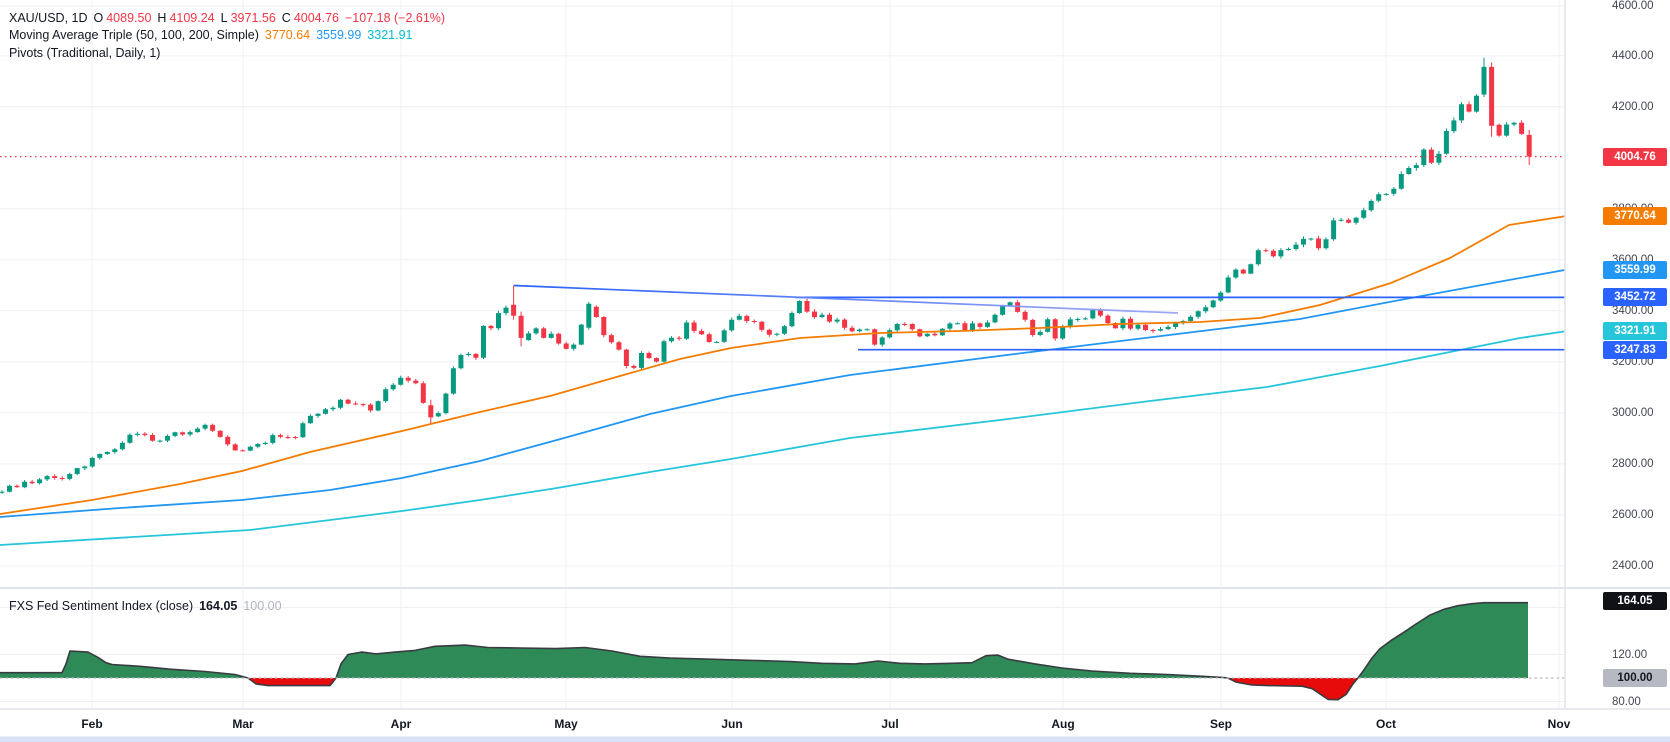 The height and width of the screenshot is (742, 1670). What do you see at coordinates (98, 17) in the screenshot?
I see `open-label: O` at bounding box center [98, 17].